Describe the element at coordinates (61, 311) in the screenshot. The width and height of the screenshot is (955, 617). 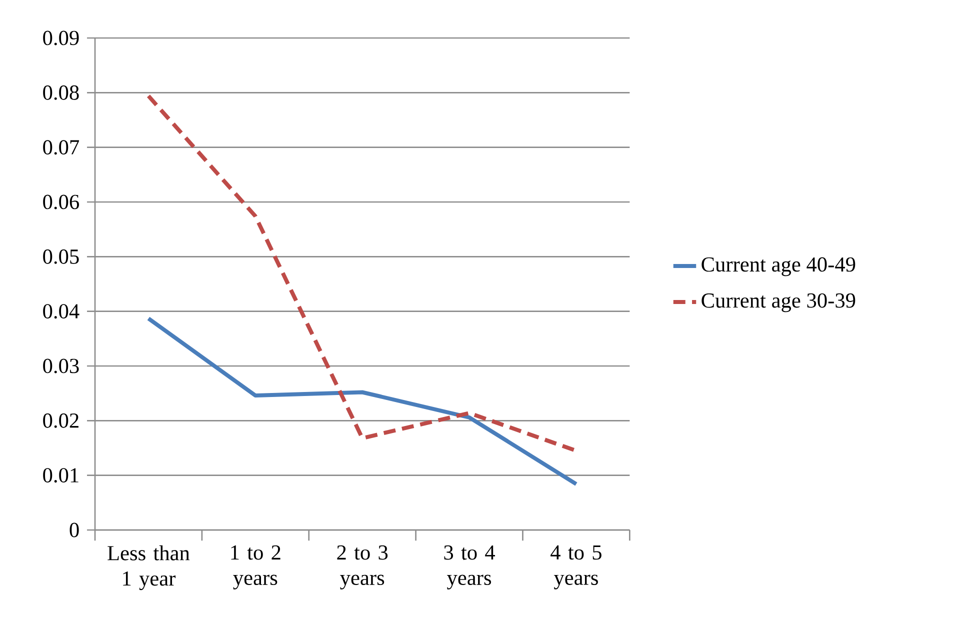
I see `y-tick-label: 0.04` at that location.